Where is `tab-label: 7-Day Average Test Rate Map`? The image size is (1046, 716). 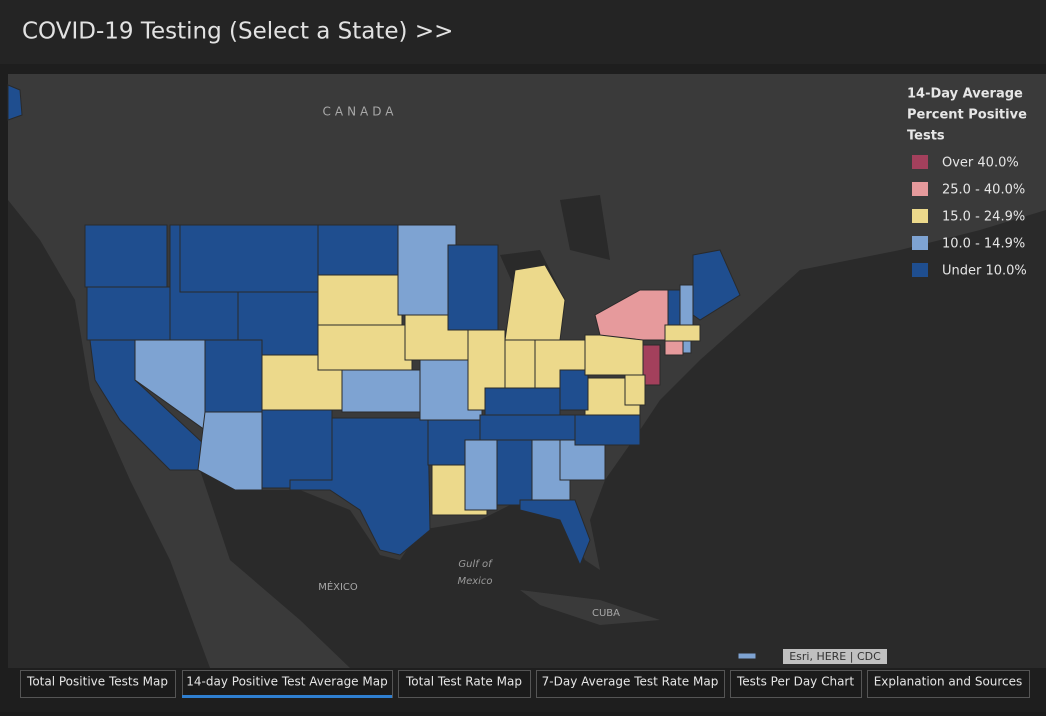 tab-label: 7-Day Average Test Rate Map is located at coordinates (630, 682).